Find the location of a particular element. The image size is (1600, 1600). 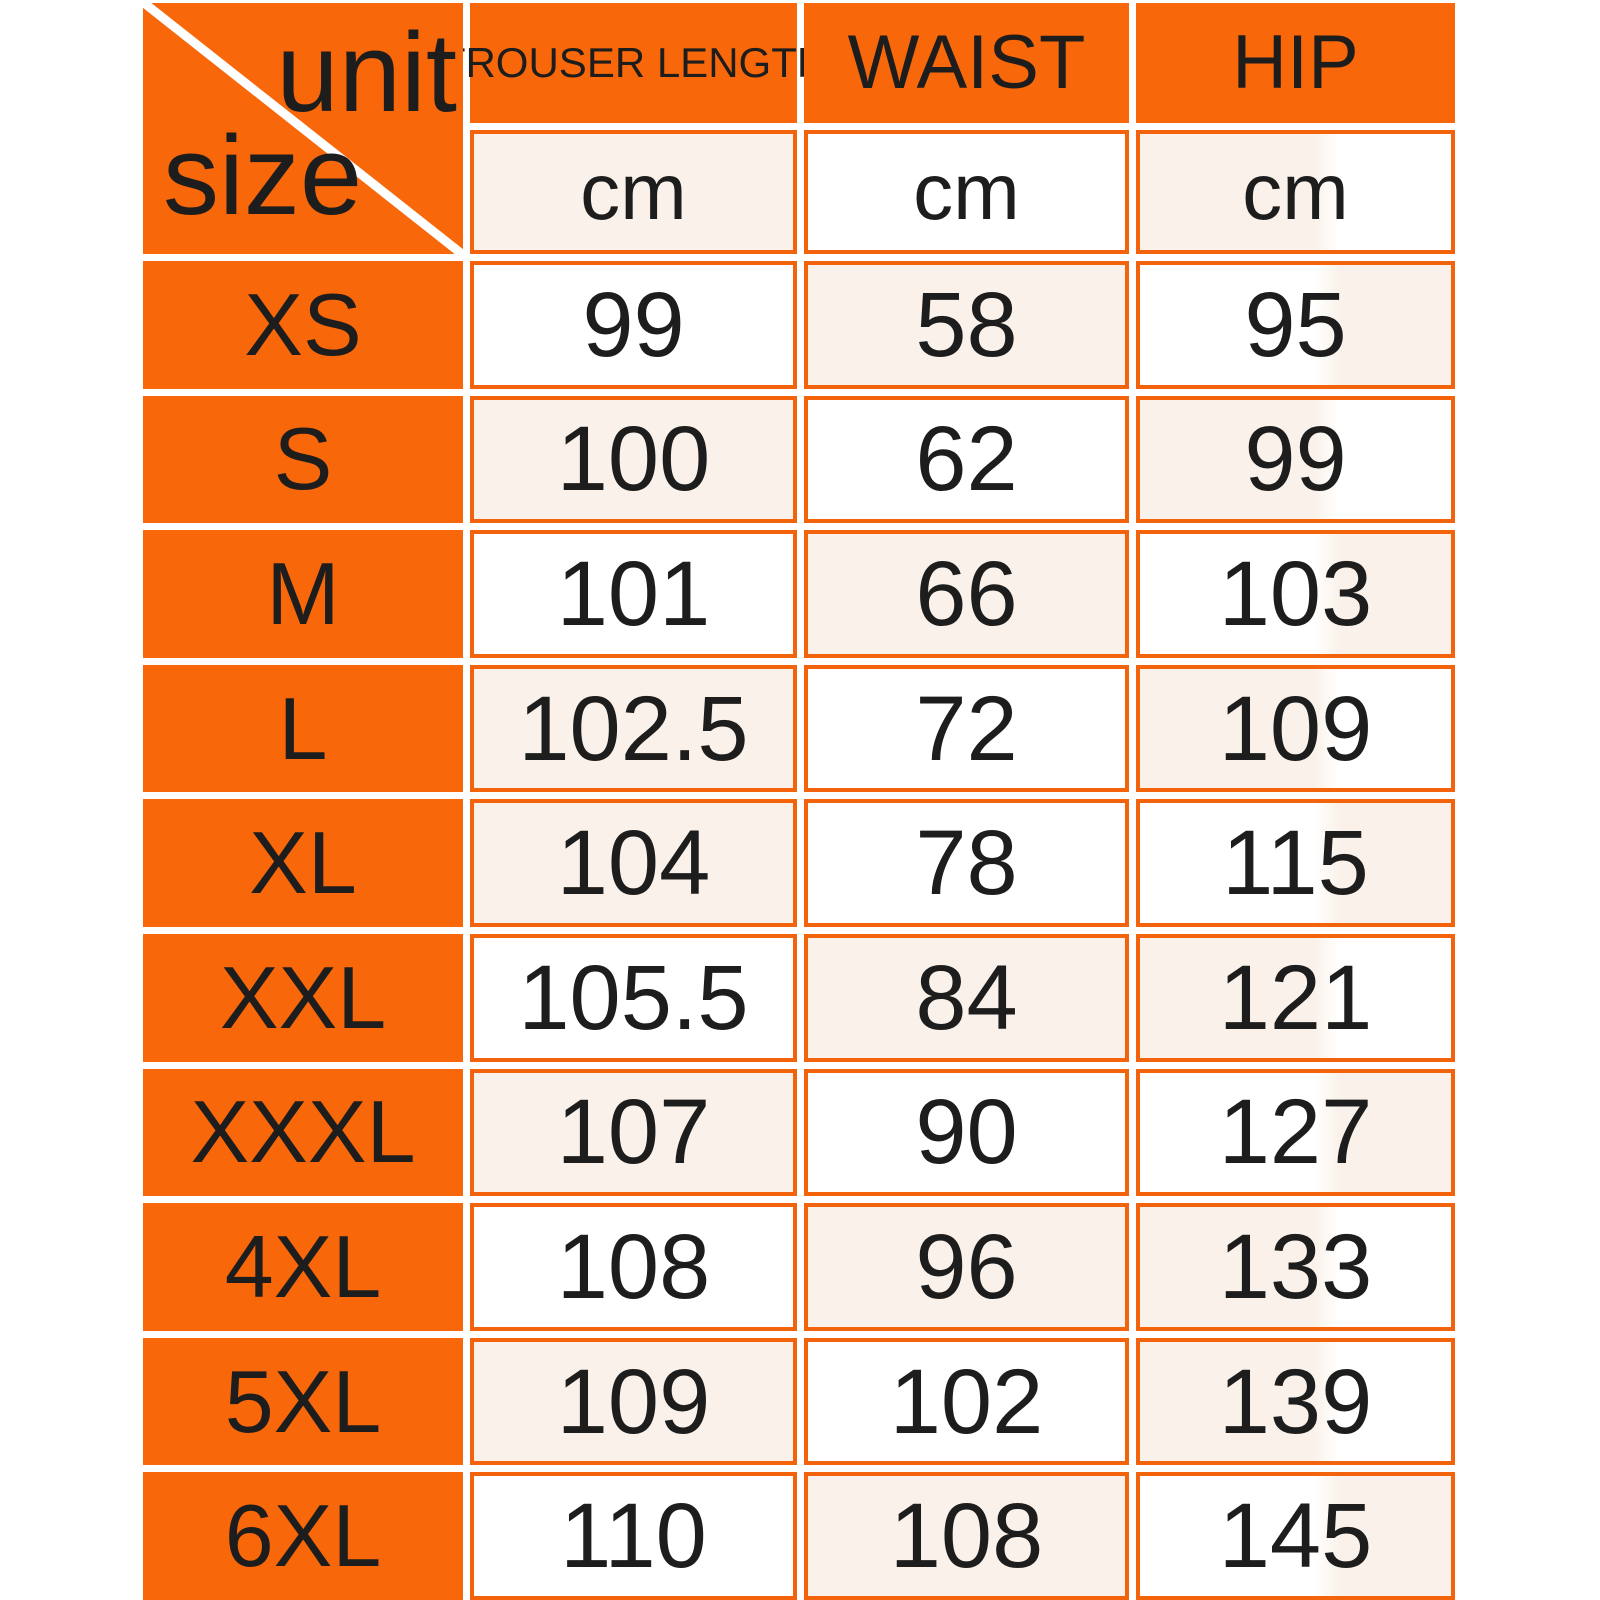

value-xxxl-trouser-length: 107 is located at coordinates (633, 1132).